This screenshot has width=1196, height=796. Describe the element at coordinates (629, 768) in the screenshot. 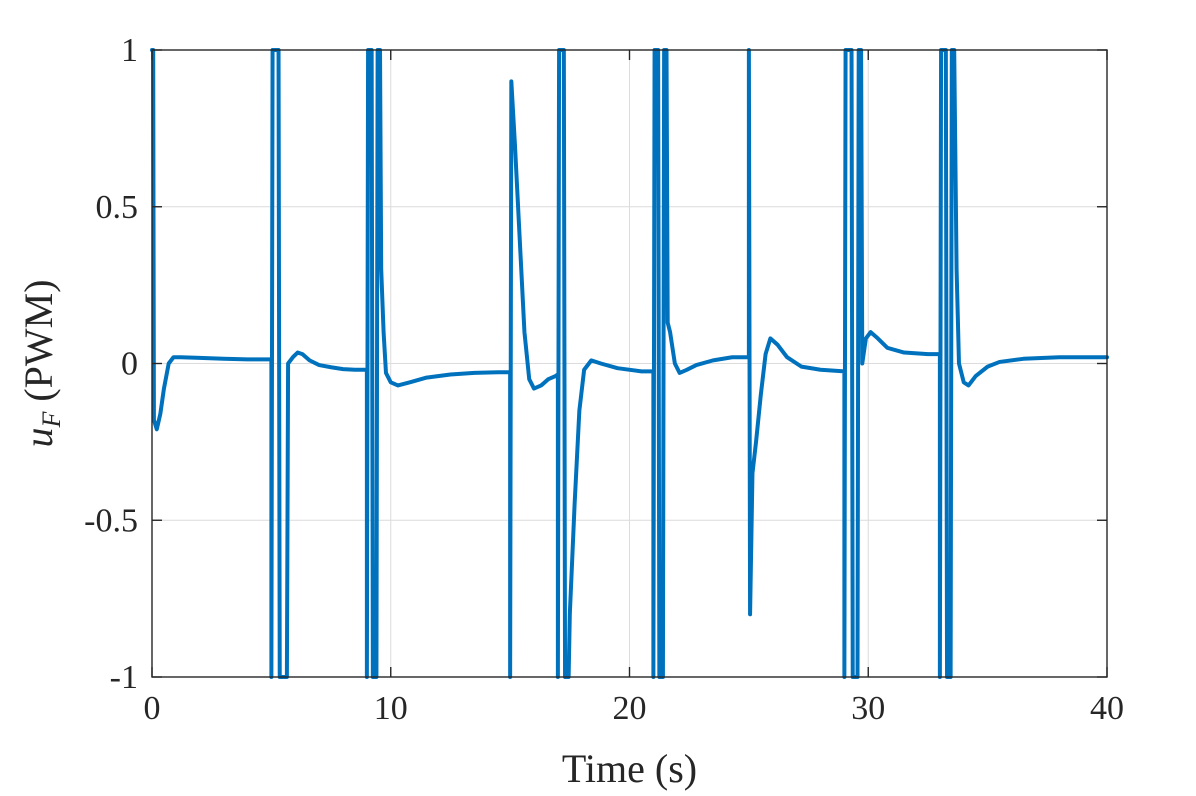

I see `x-axis-label: Time (s)` at that location.